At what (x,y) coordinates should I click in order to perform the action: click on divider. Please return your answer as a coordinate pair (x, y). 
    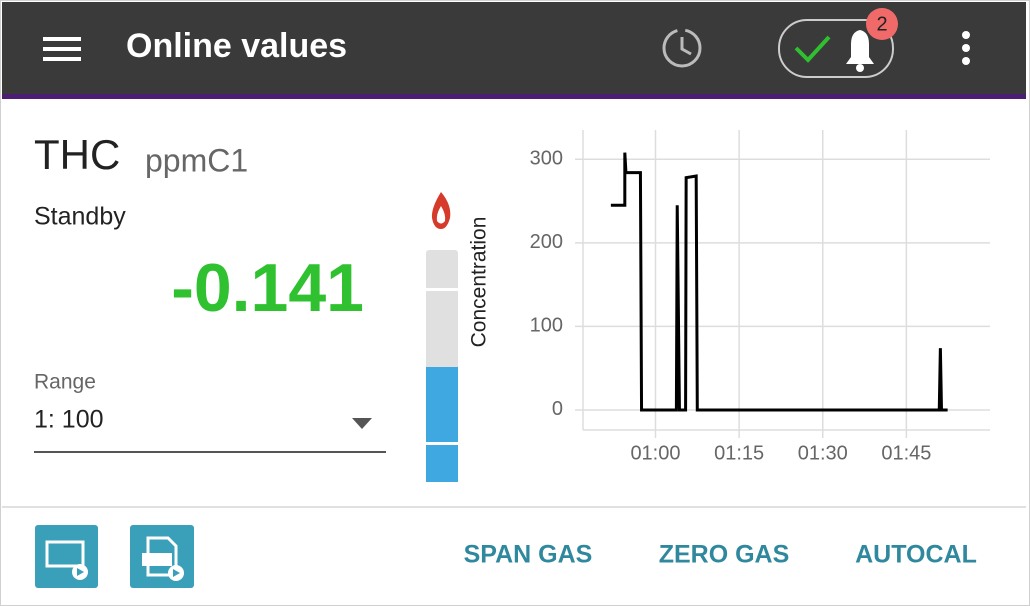
    Looking at the image, I should click on (514, 507).